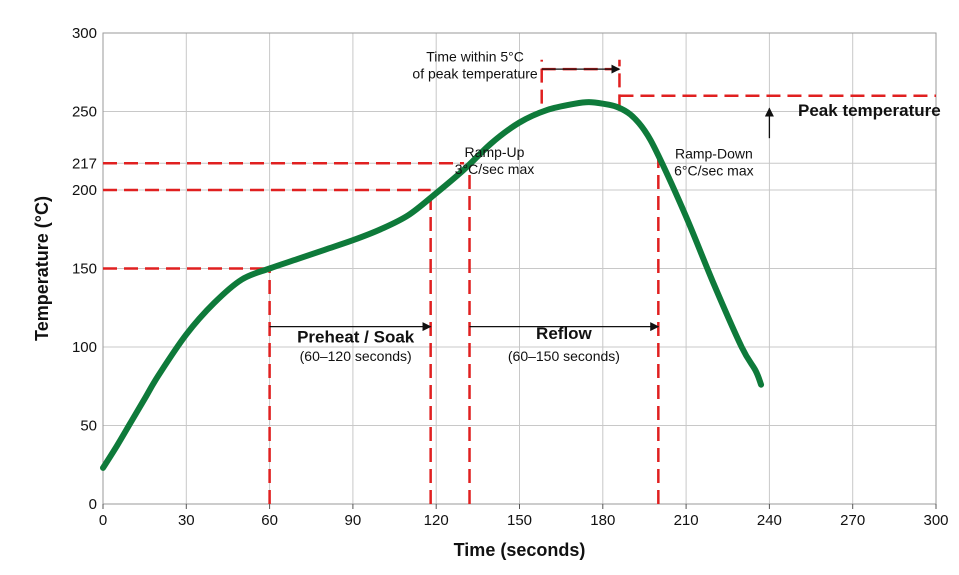 The image size is (959, 575). I want to click on y-axis-title: Temperature (°C), so click(42, 268).